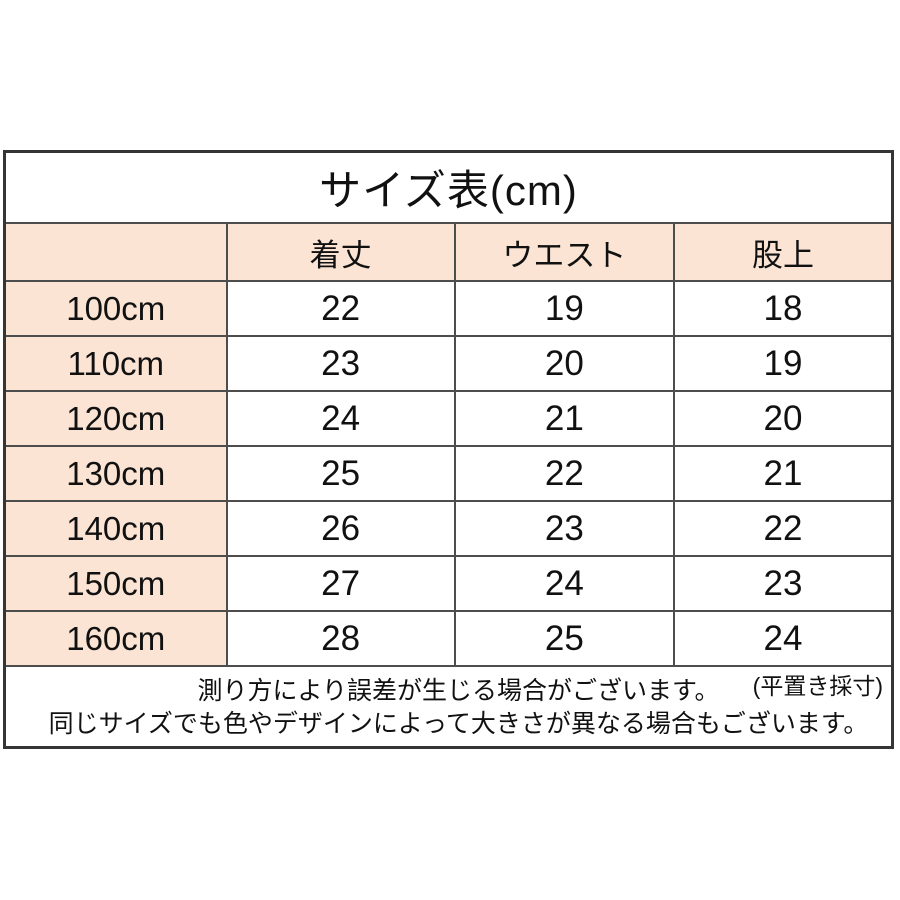 Image resolution: width=900 pixels, height=900 pixels. What do you see at coordinates (115, 583) in the screenshot?
I see `size-label-cell: 150cm` at bounding box center [115, 583].